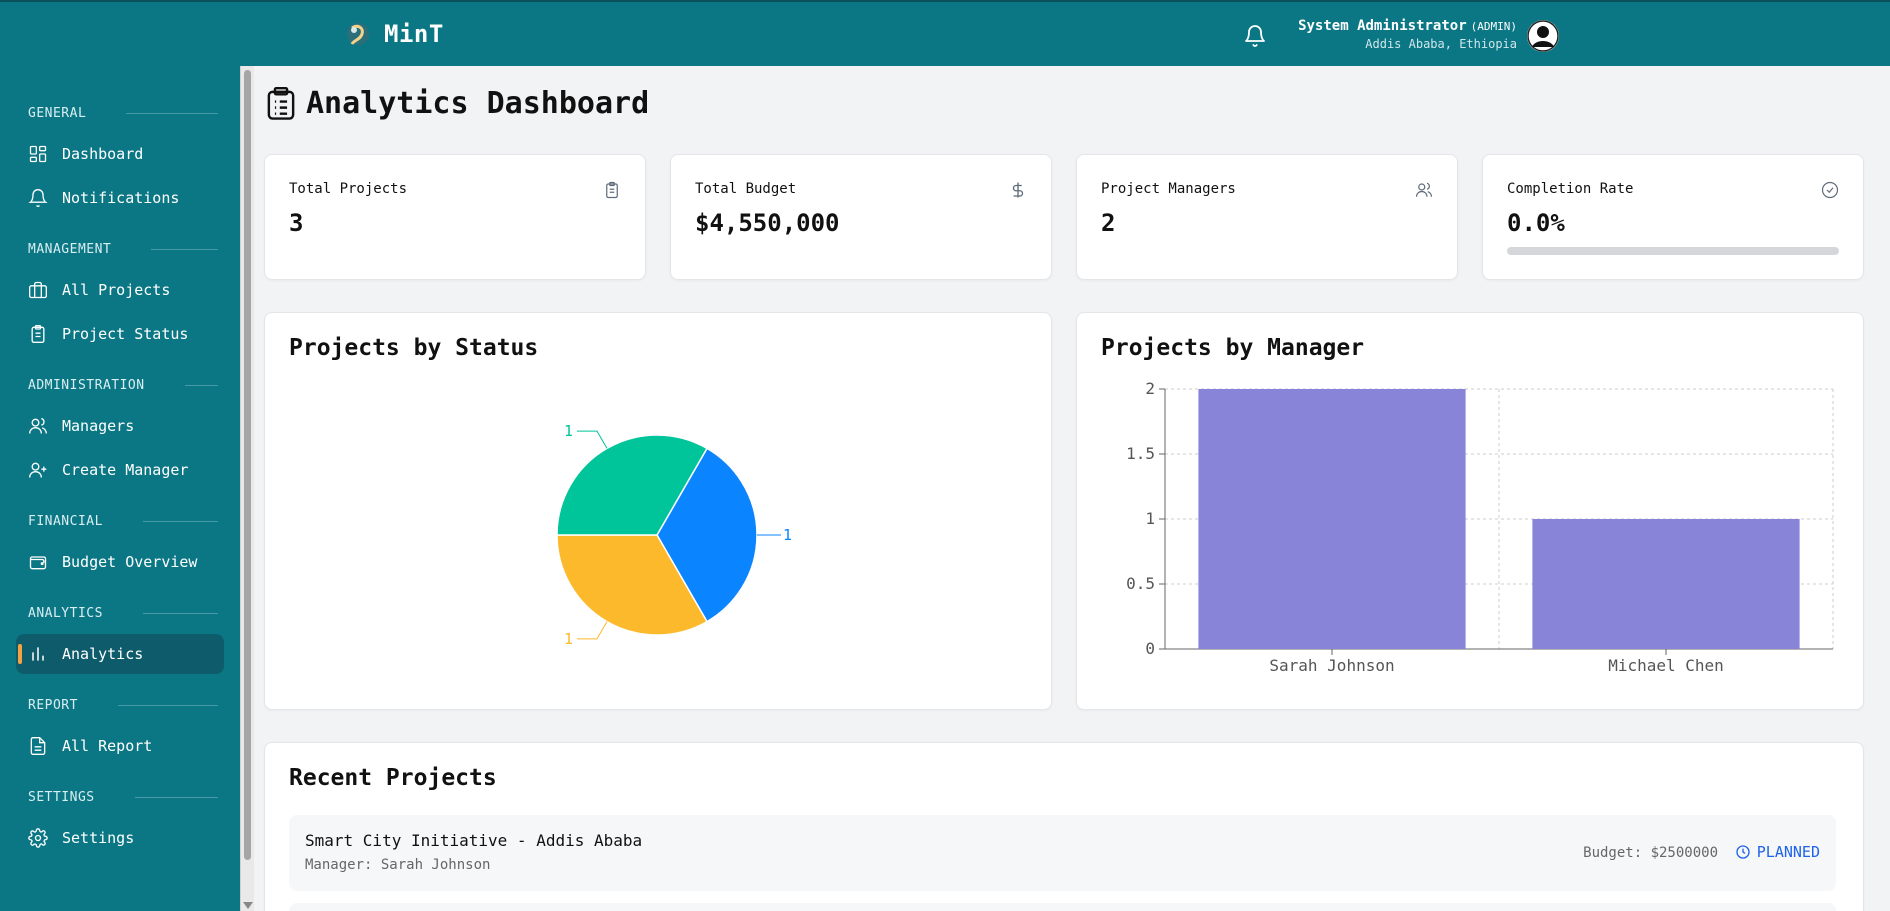  I want to click on avatar-person-icon, so click(1543, 36).